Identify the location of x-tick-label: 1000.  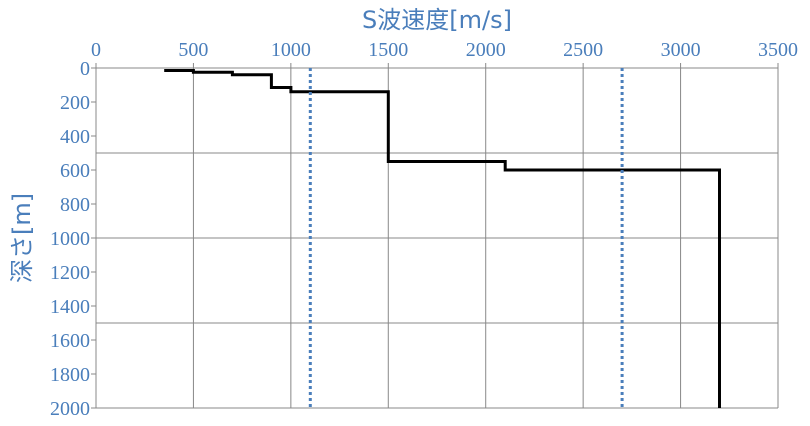
(291, 50).